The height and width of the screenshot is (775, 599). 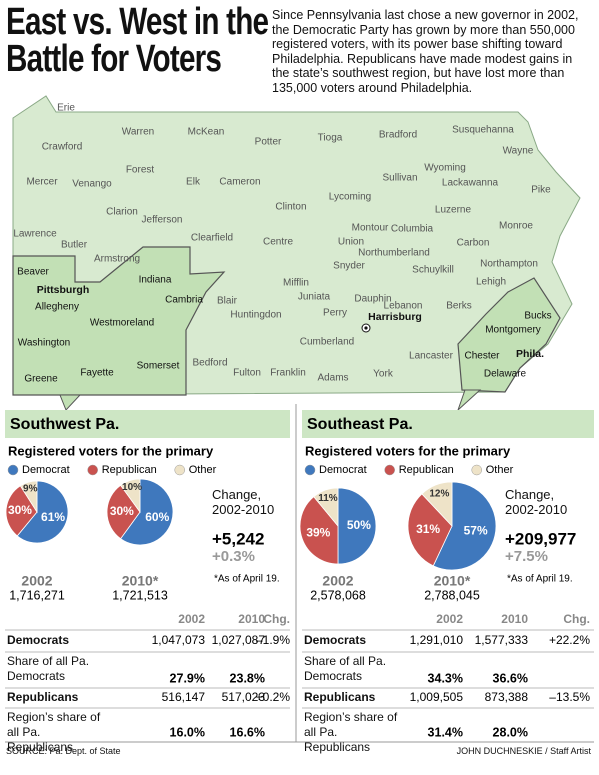 What do you see at coordinates (482, 356) in the screenshot?
I see `county-label: Chester` at bounding box center [482, 356].